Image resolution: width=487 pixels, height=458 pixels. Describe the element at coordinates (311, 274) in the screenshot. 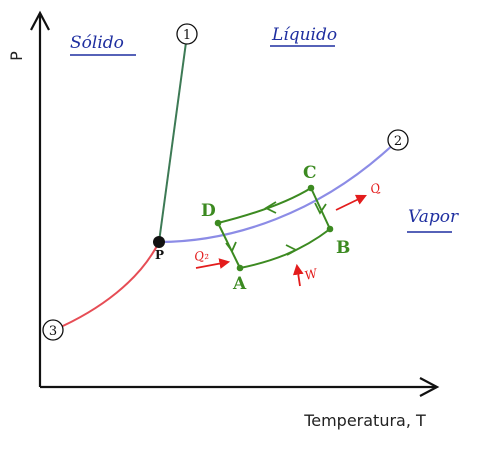

I see `work-label: W` at that location.